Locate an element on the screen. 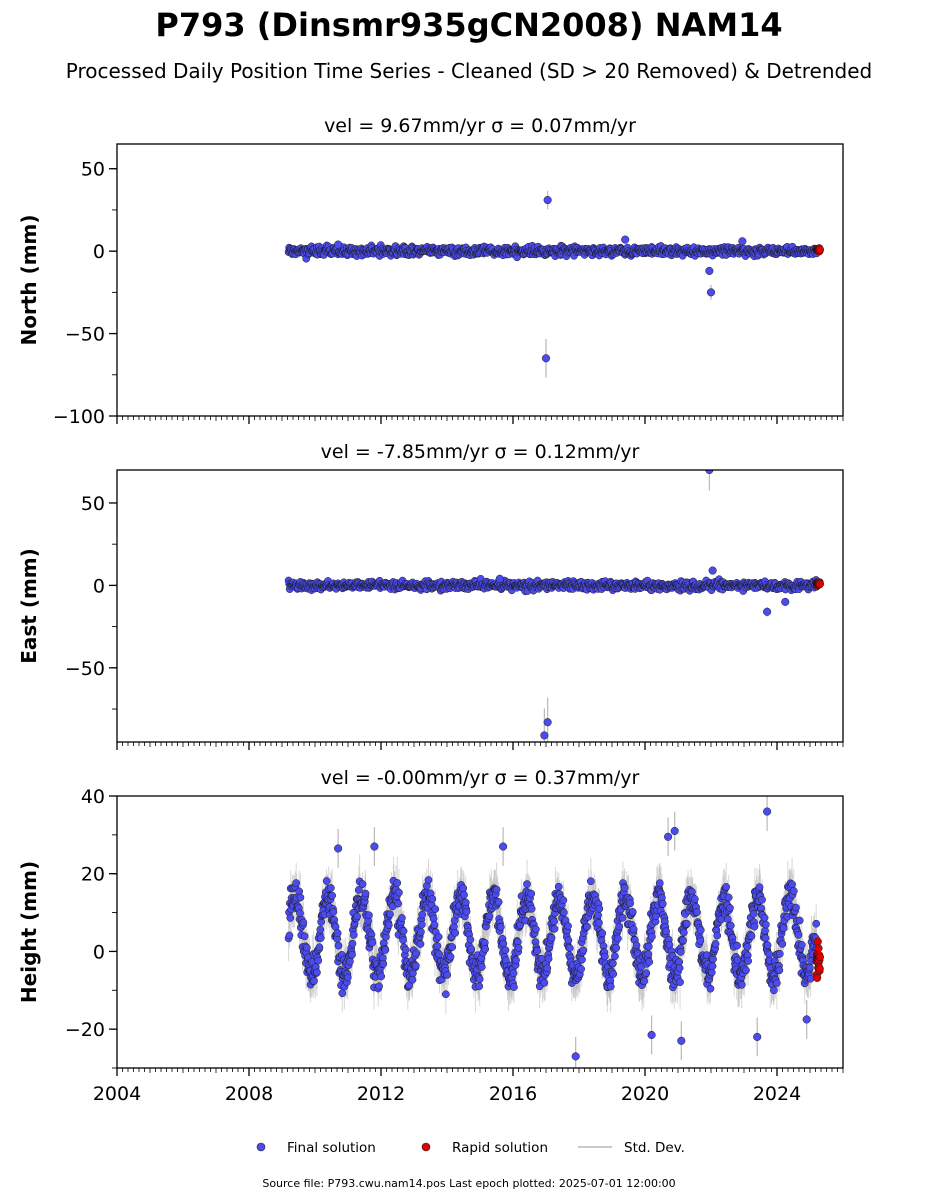 The width and height of the screenshot is (937, 1200). y-tick-label: −100 is located at coordinates (79, 417).